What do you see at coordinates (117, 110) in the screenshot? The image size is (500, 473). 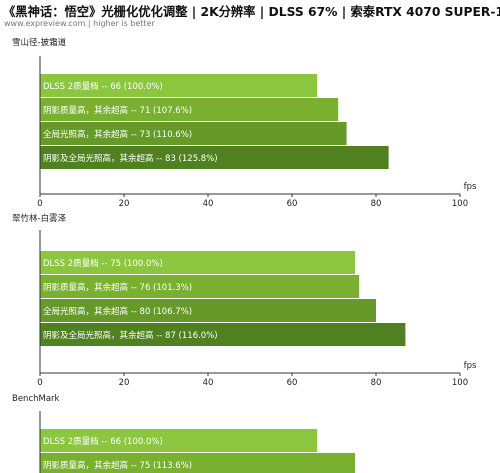 I see `bar-label: 阴影质量高，其余超高 -- 71 (107.6%)` at bounding box center [117, 110].